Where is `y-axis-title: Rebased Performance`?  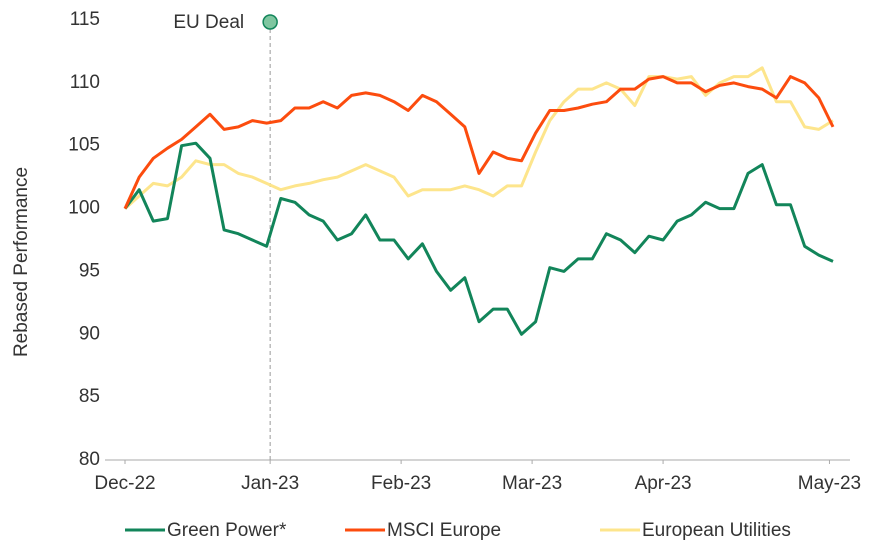
y-axis-title: Rebased Performance is located at coordinates (21, 262).